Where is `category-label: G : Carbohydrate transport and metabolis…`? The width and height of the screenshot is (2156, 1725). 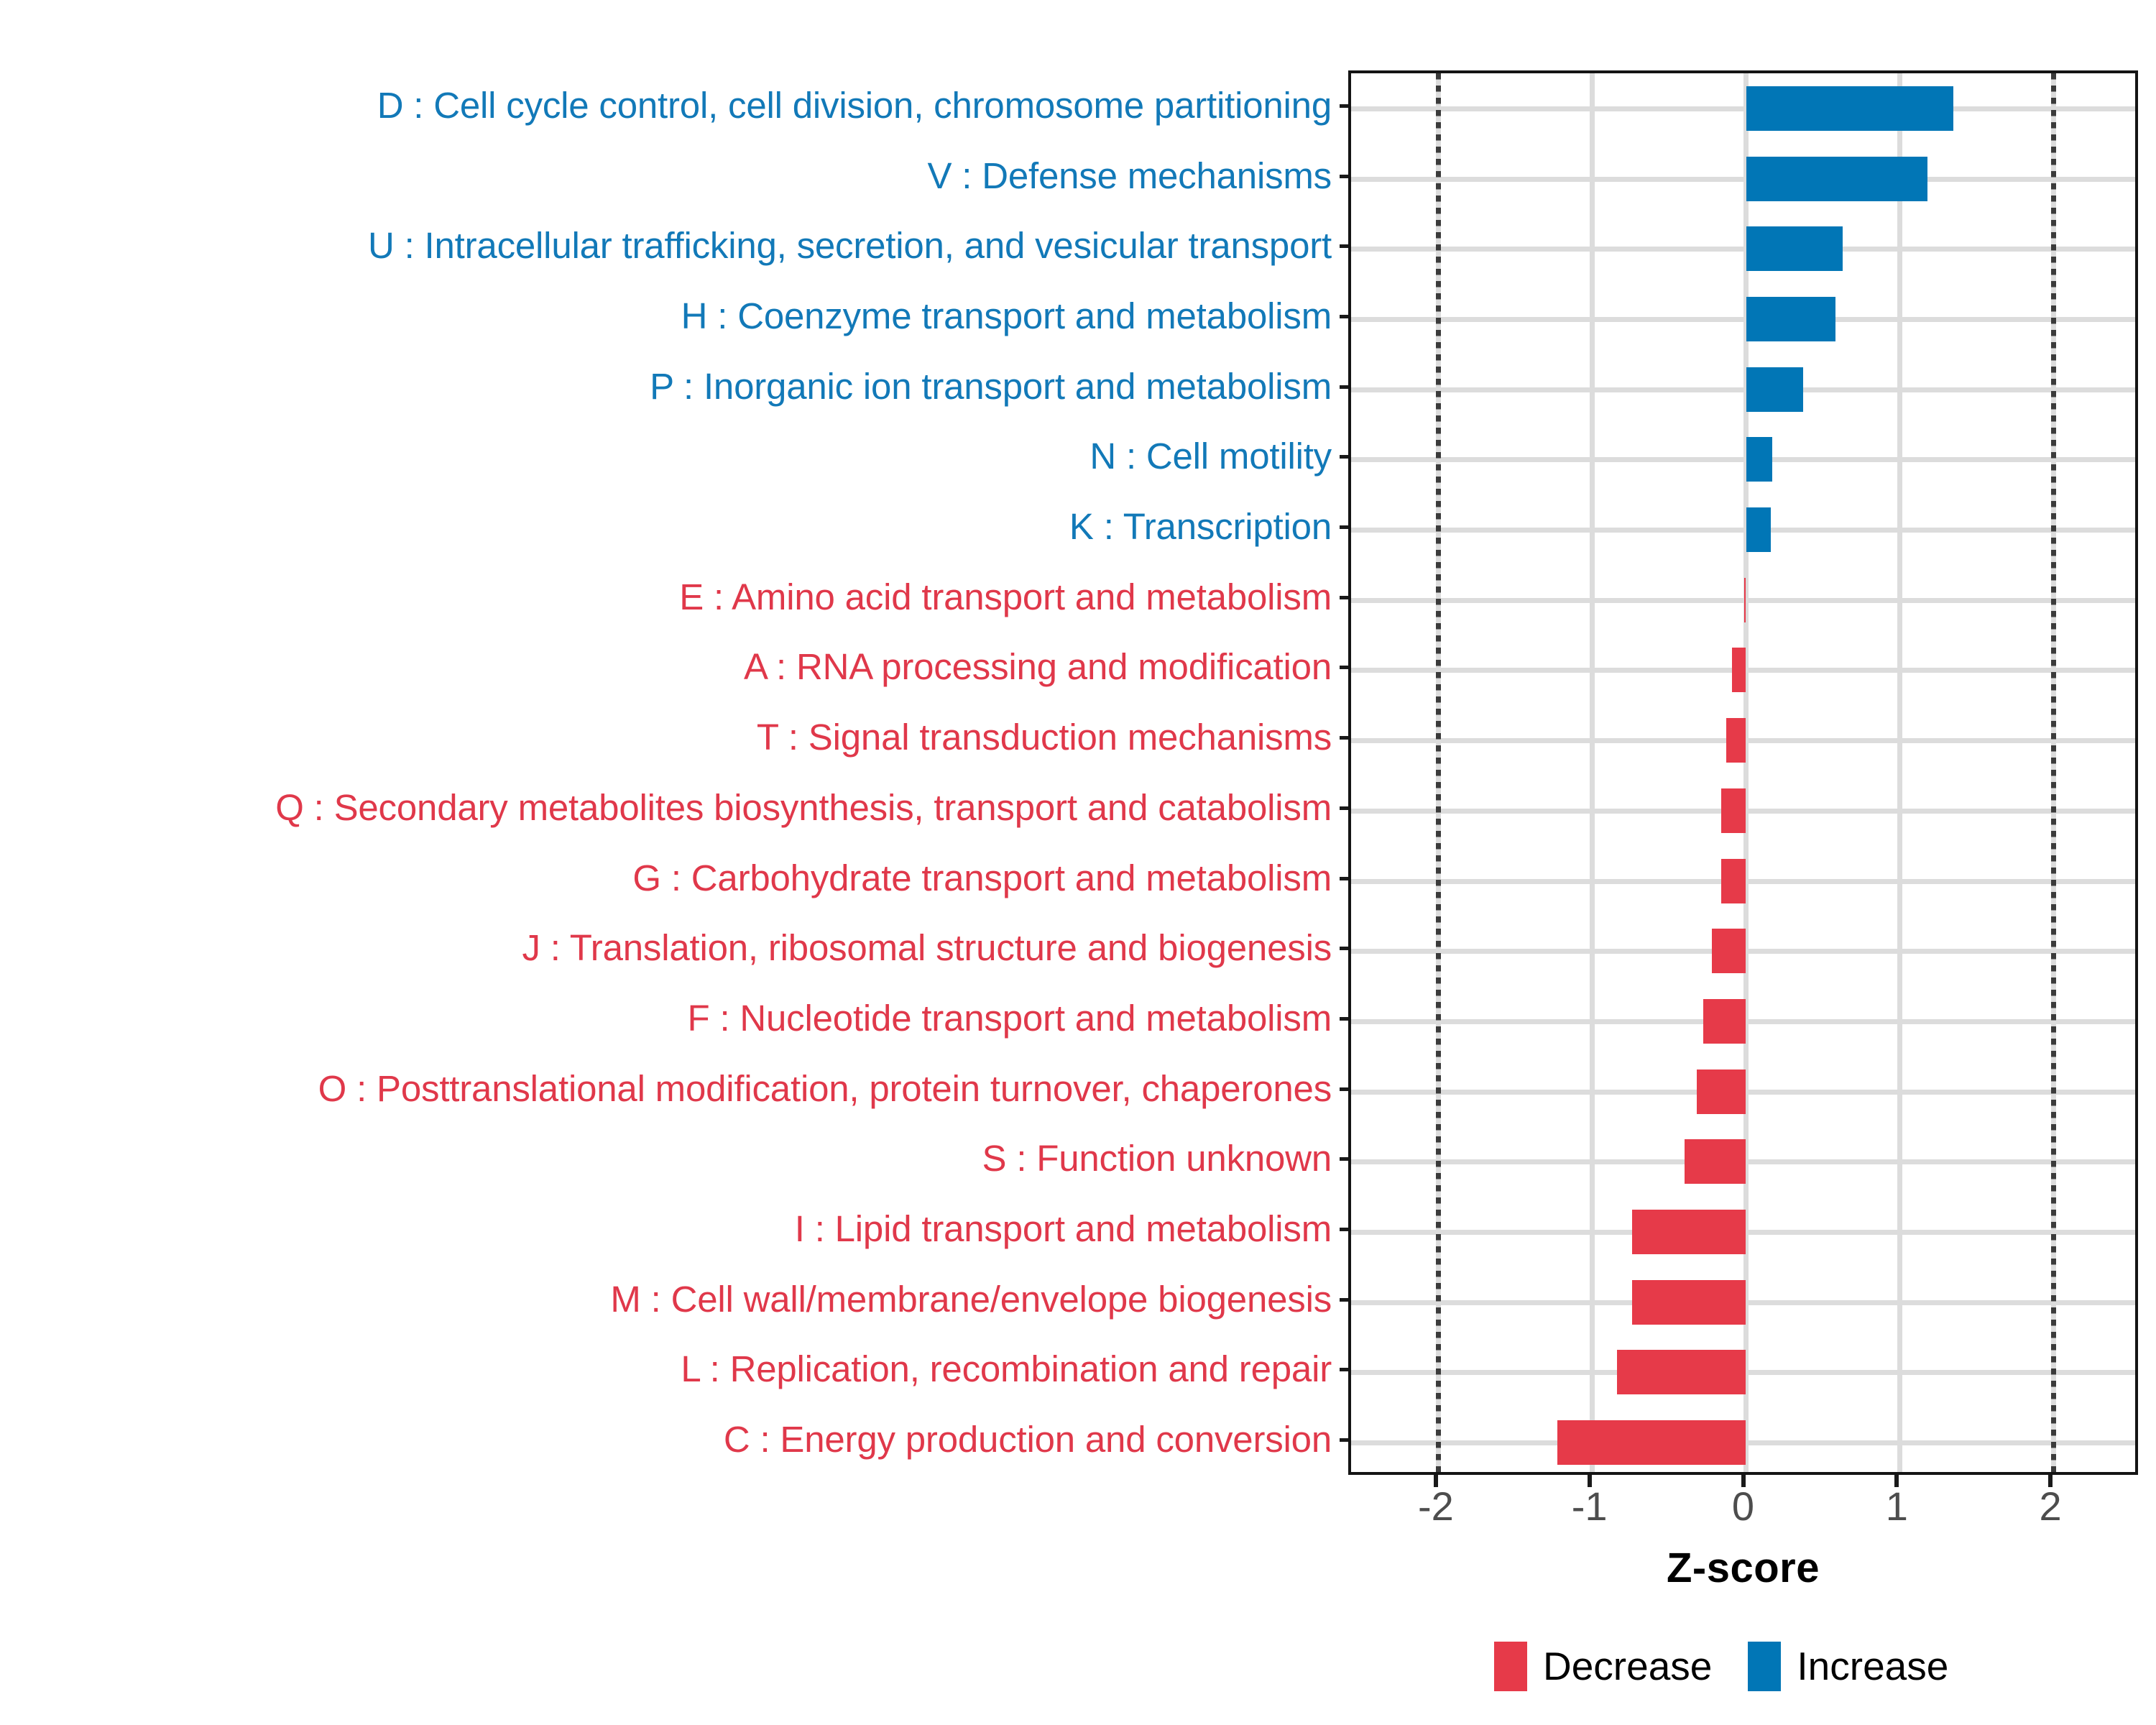
category-label: G : Carbohydrate transport and metabolis… is located at coordinates (982, 877).